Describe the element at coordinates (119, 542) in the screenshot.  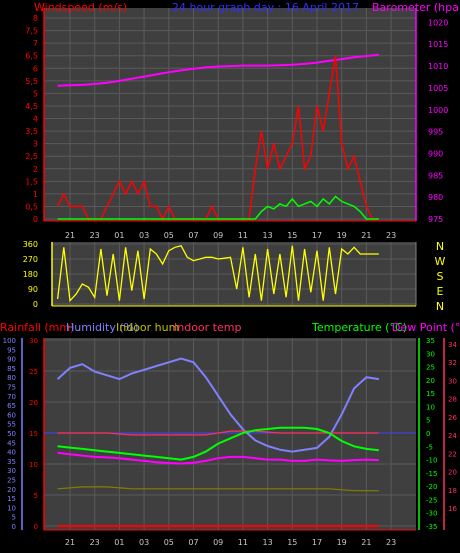
I see `tick-label-hour-temp: 01` at that location.